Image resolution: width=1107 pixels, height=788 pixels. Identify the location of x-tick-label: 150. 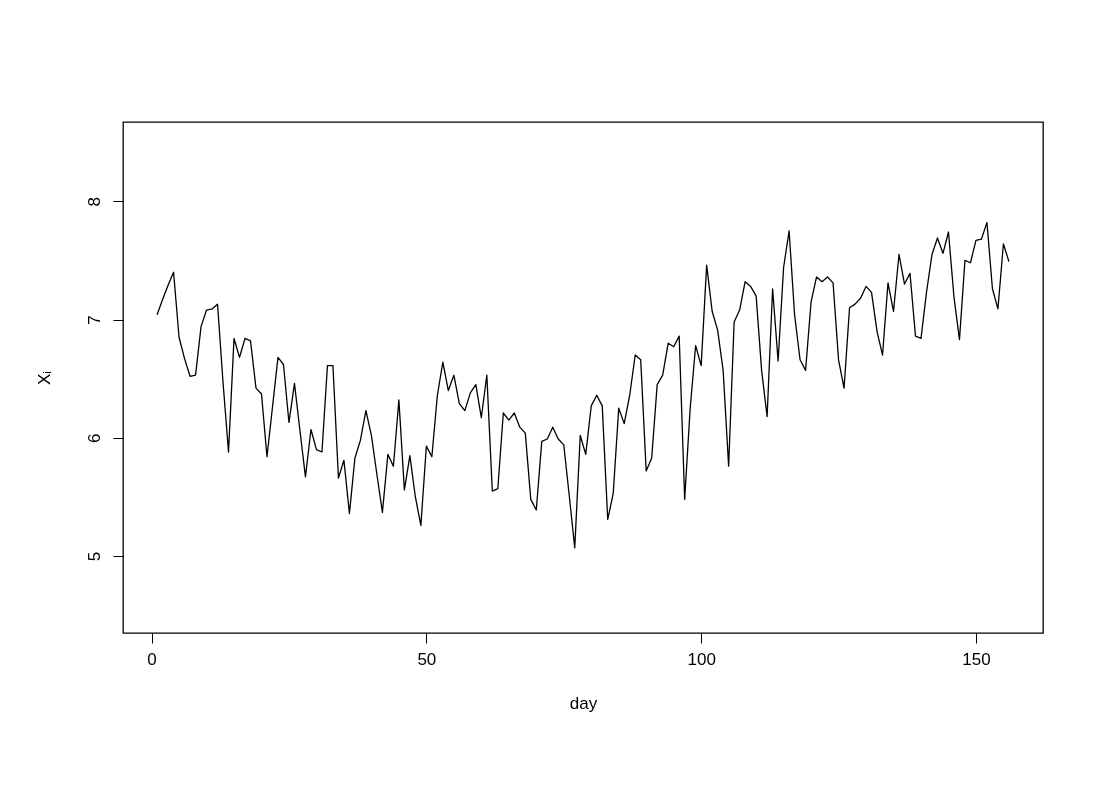
(976, 659).